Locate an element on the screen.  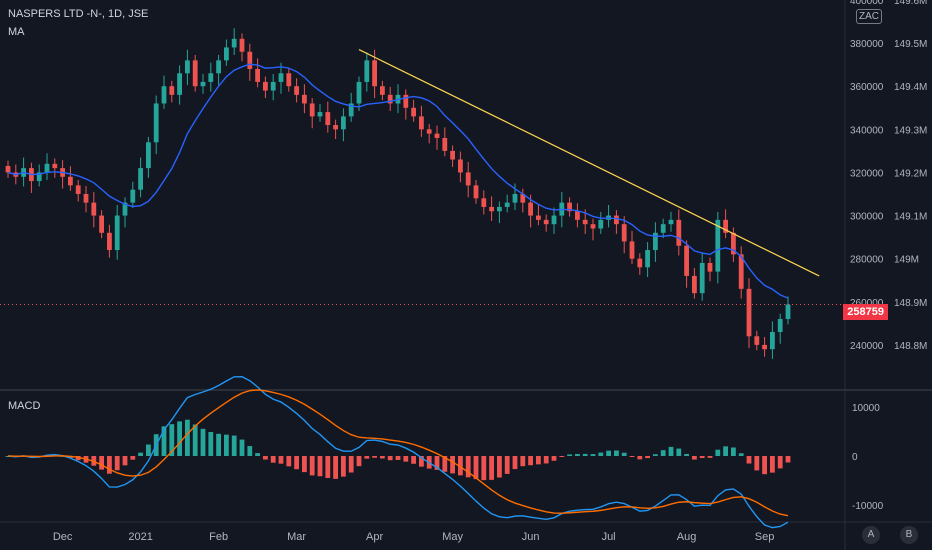
macd-indicator-label: MACD is located at coordinates (24, 406).